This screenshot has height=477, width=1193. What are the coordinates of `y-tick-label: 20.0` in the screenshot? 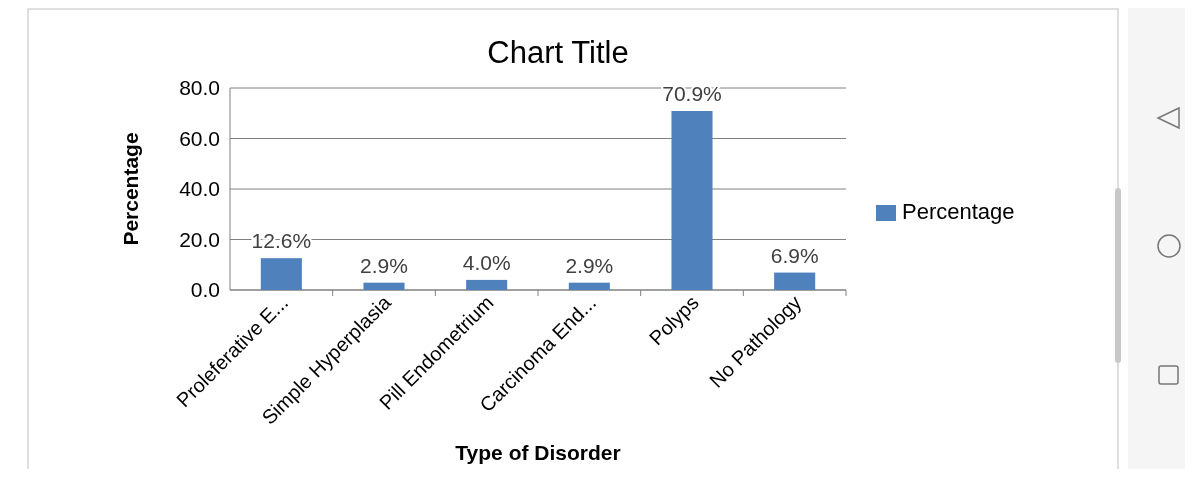 It's located at (199, 239).